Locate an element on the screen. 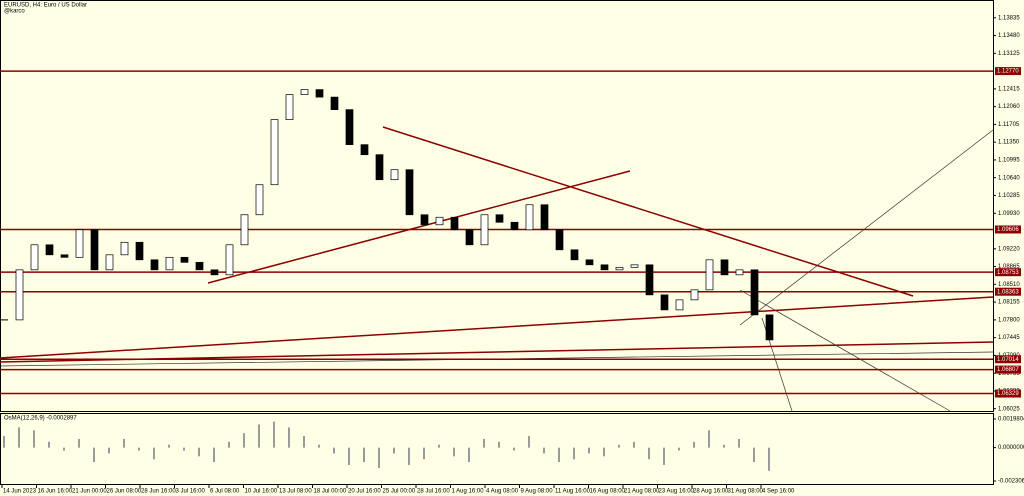  level-label: 1.06329 is located at coordinates (1008, 394).